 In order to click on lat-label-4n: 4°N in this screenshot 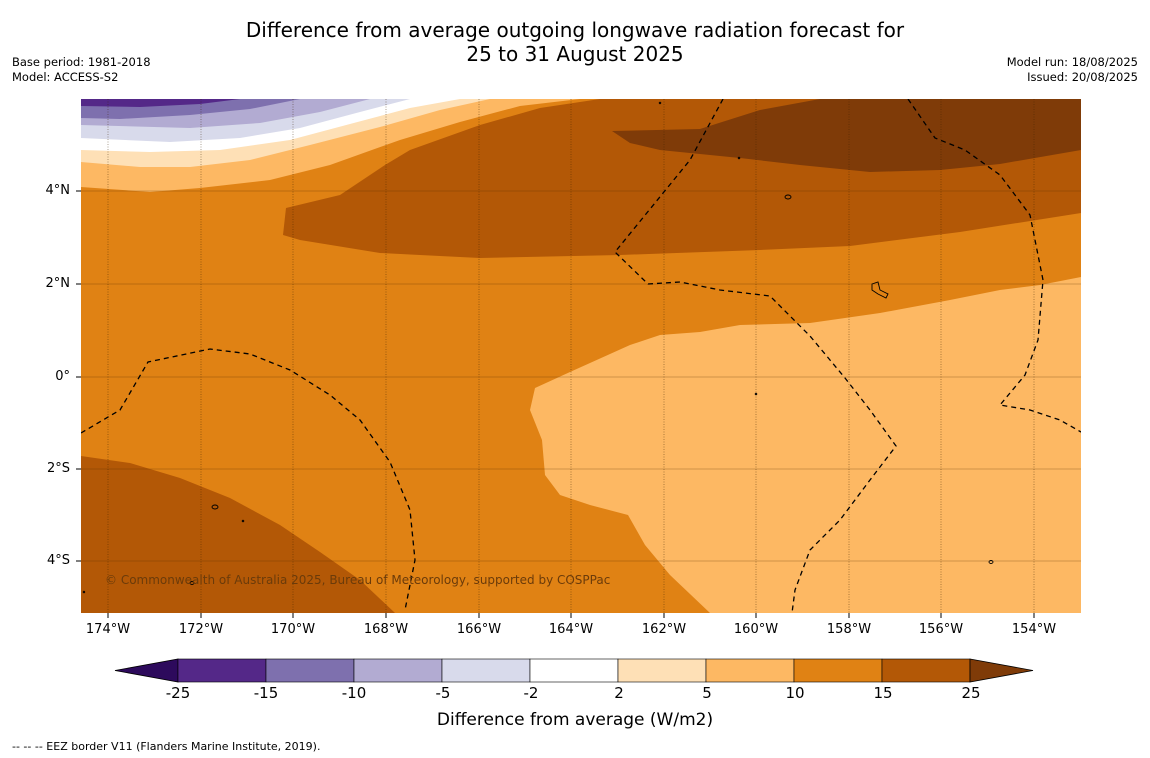, I will do `click(58, 190)`.